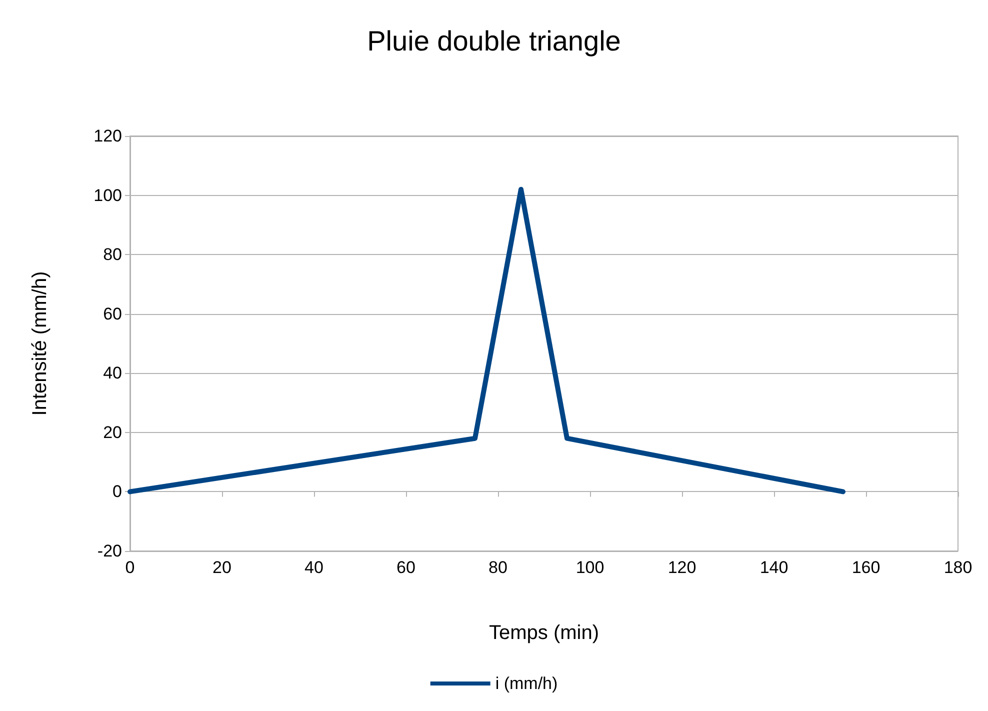  Describe the element at coordinates (112, 432) in the screenshot. I see `y-tick-label: 20` at that location.